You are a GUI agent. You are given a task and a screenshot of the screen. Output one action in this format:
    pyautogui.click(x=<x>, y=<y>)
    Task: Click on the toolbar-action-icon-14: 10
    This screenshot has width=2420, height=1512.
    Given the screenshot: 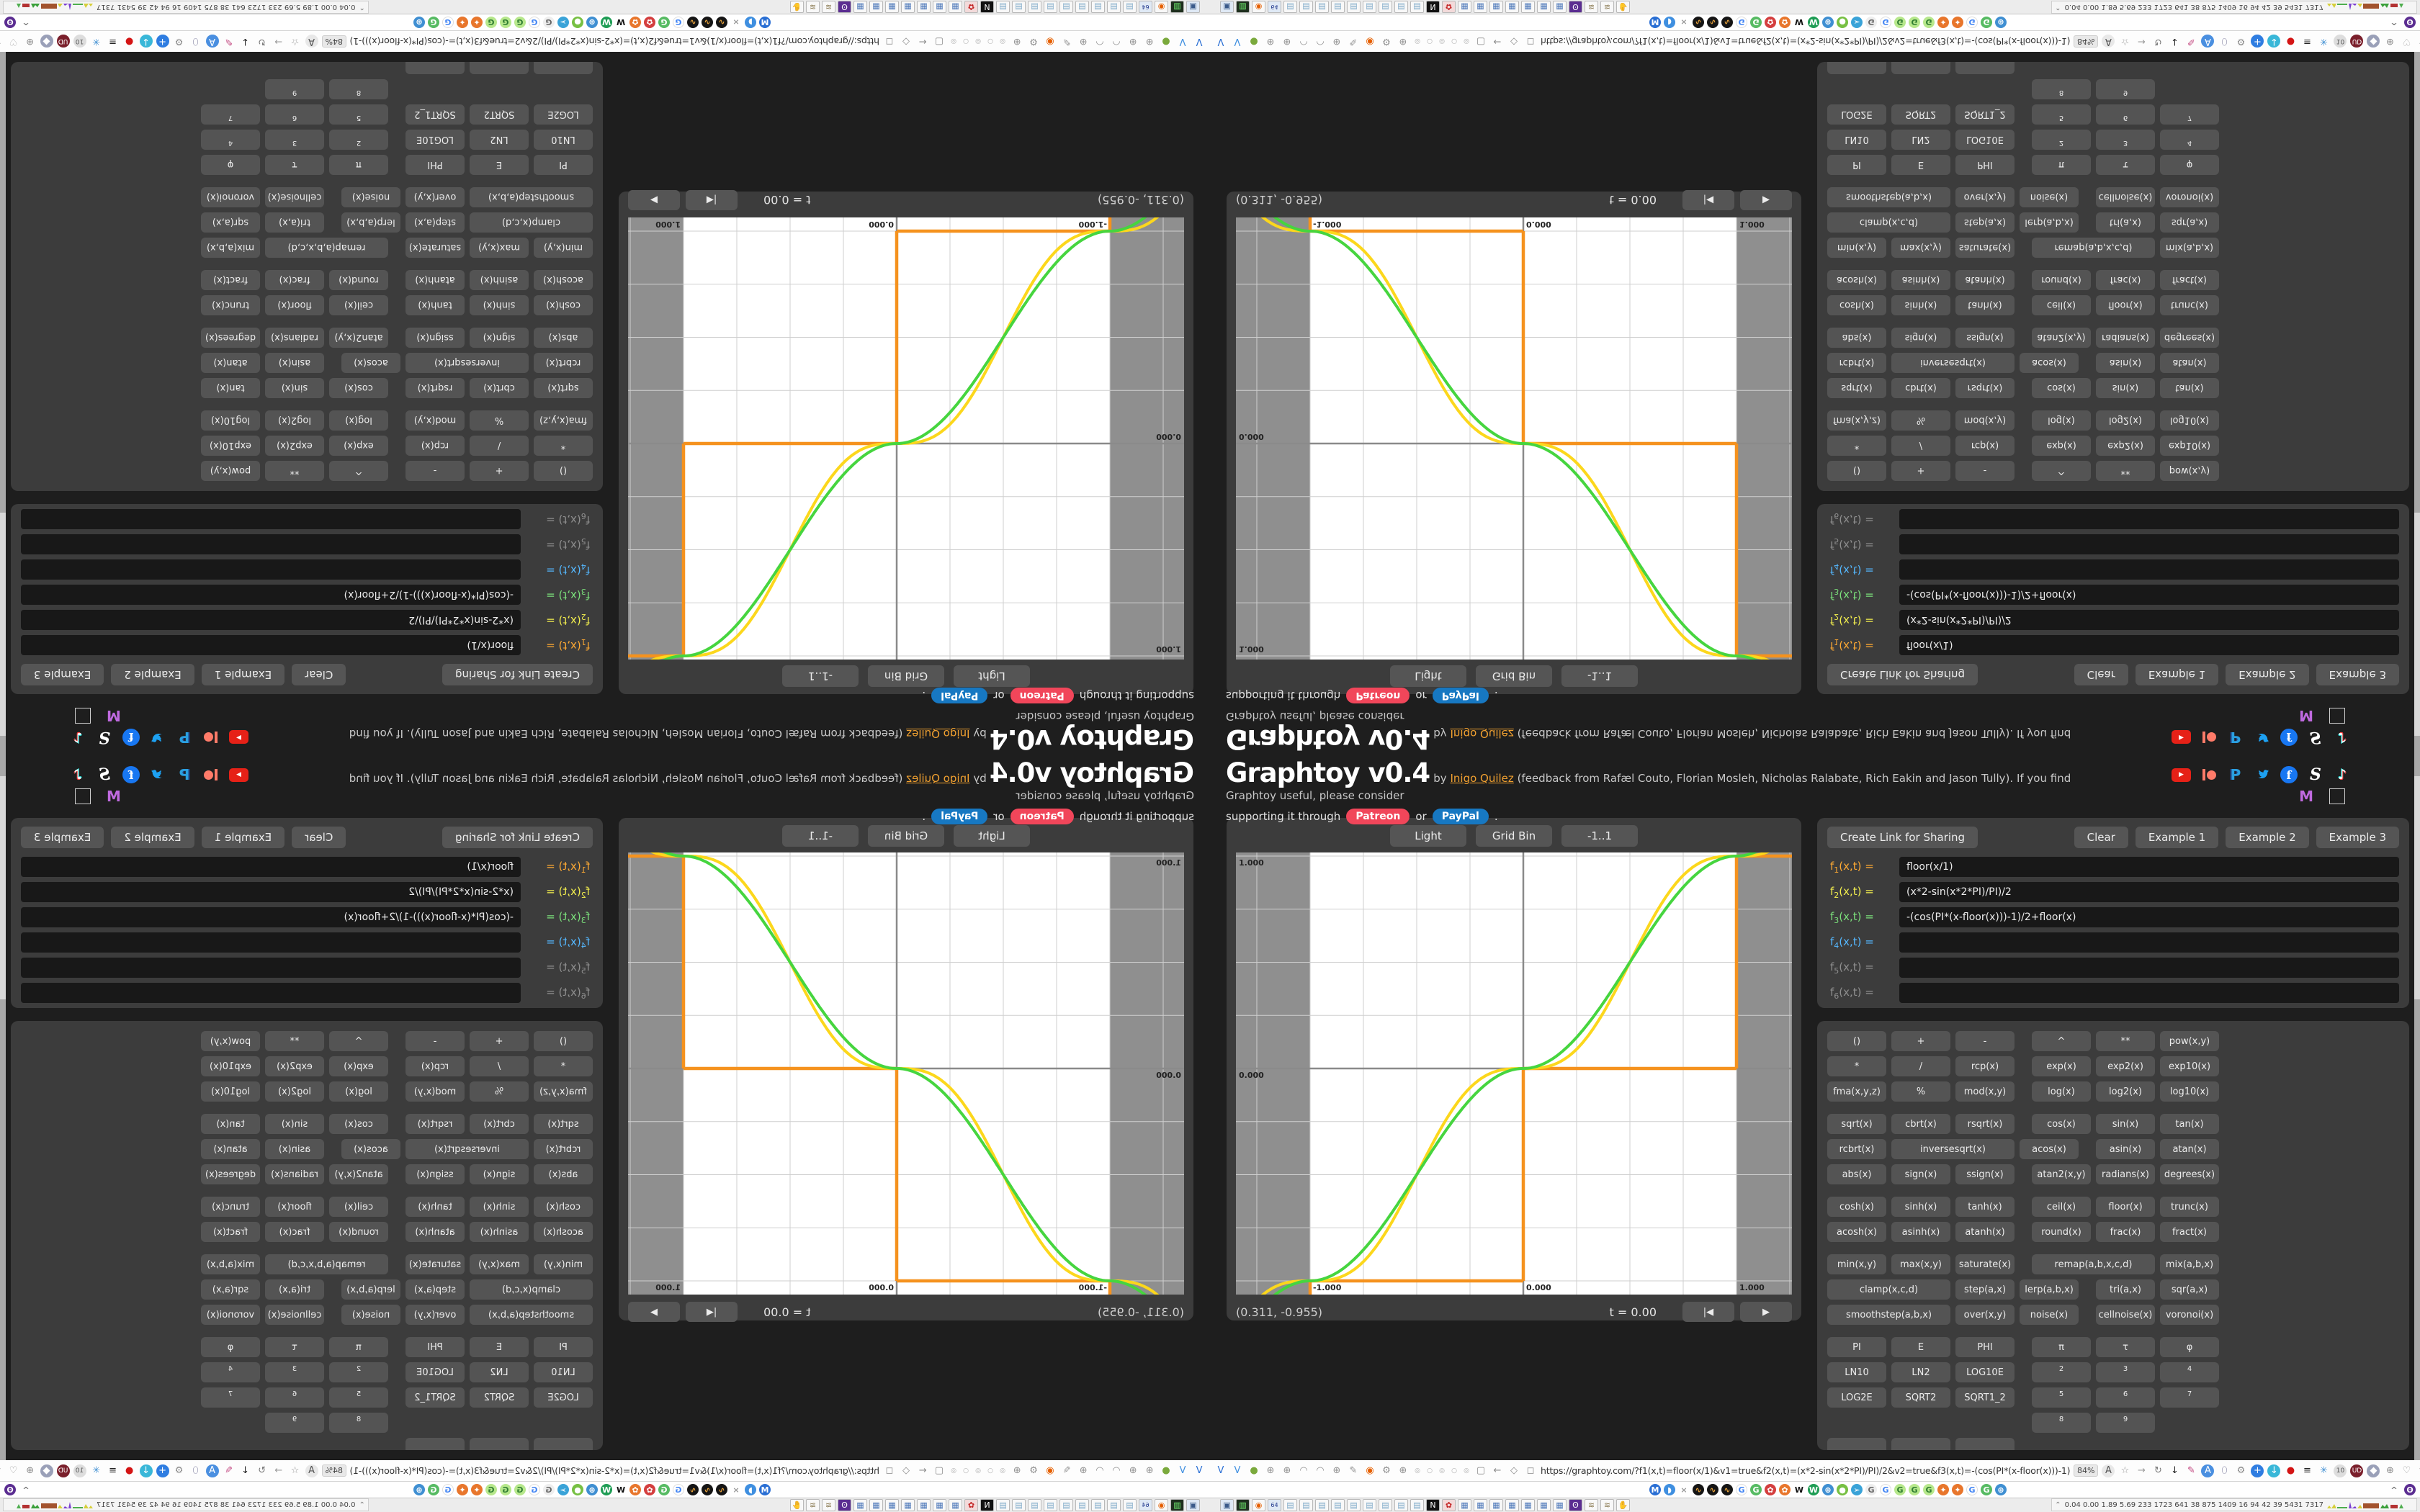 What is the action you would take?
    pyautogui.click(x=2340, y=1470)
    